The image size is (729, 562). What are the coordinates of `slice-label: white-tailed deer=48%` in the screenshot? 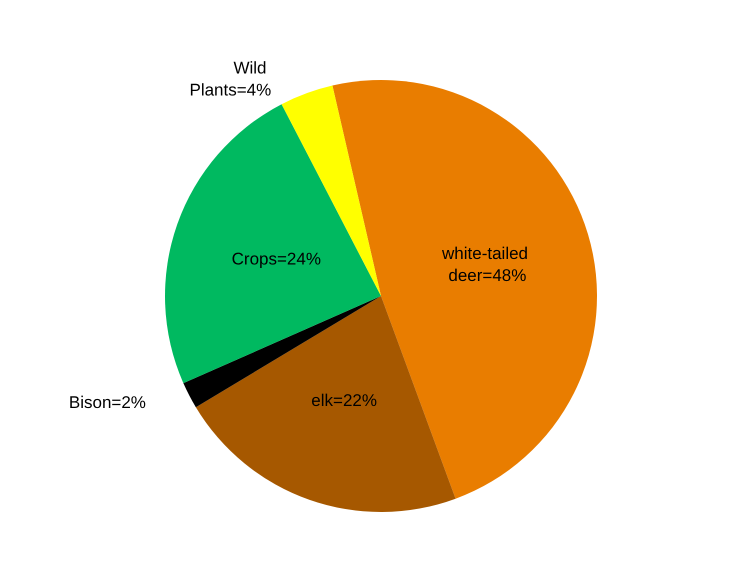 It's located at (487, 264).